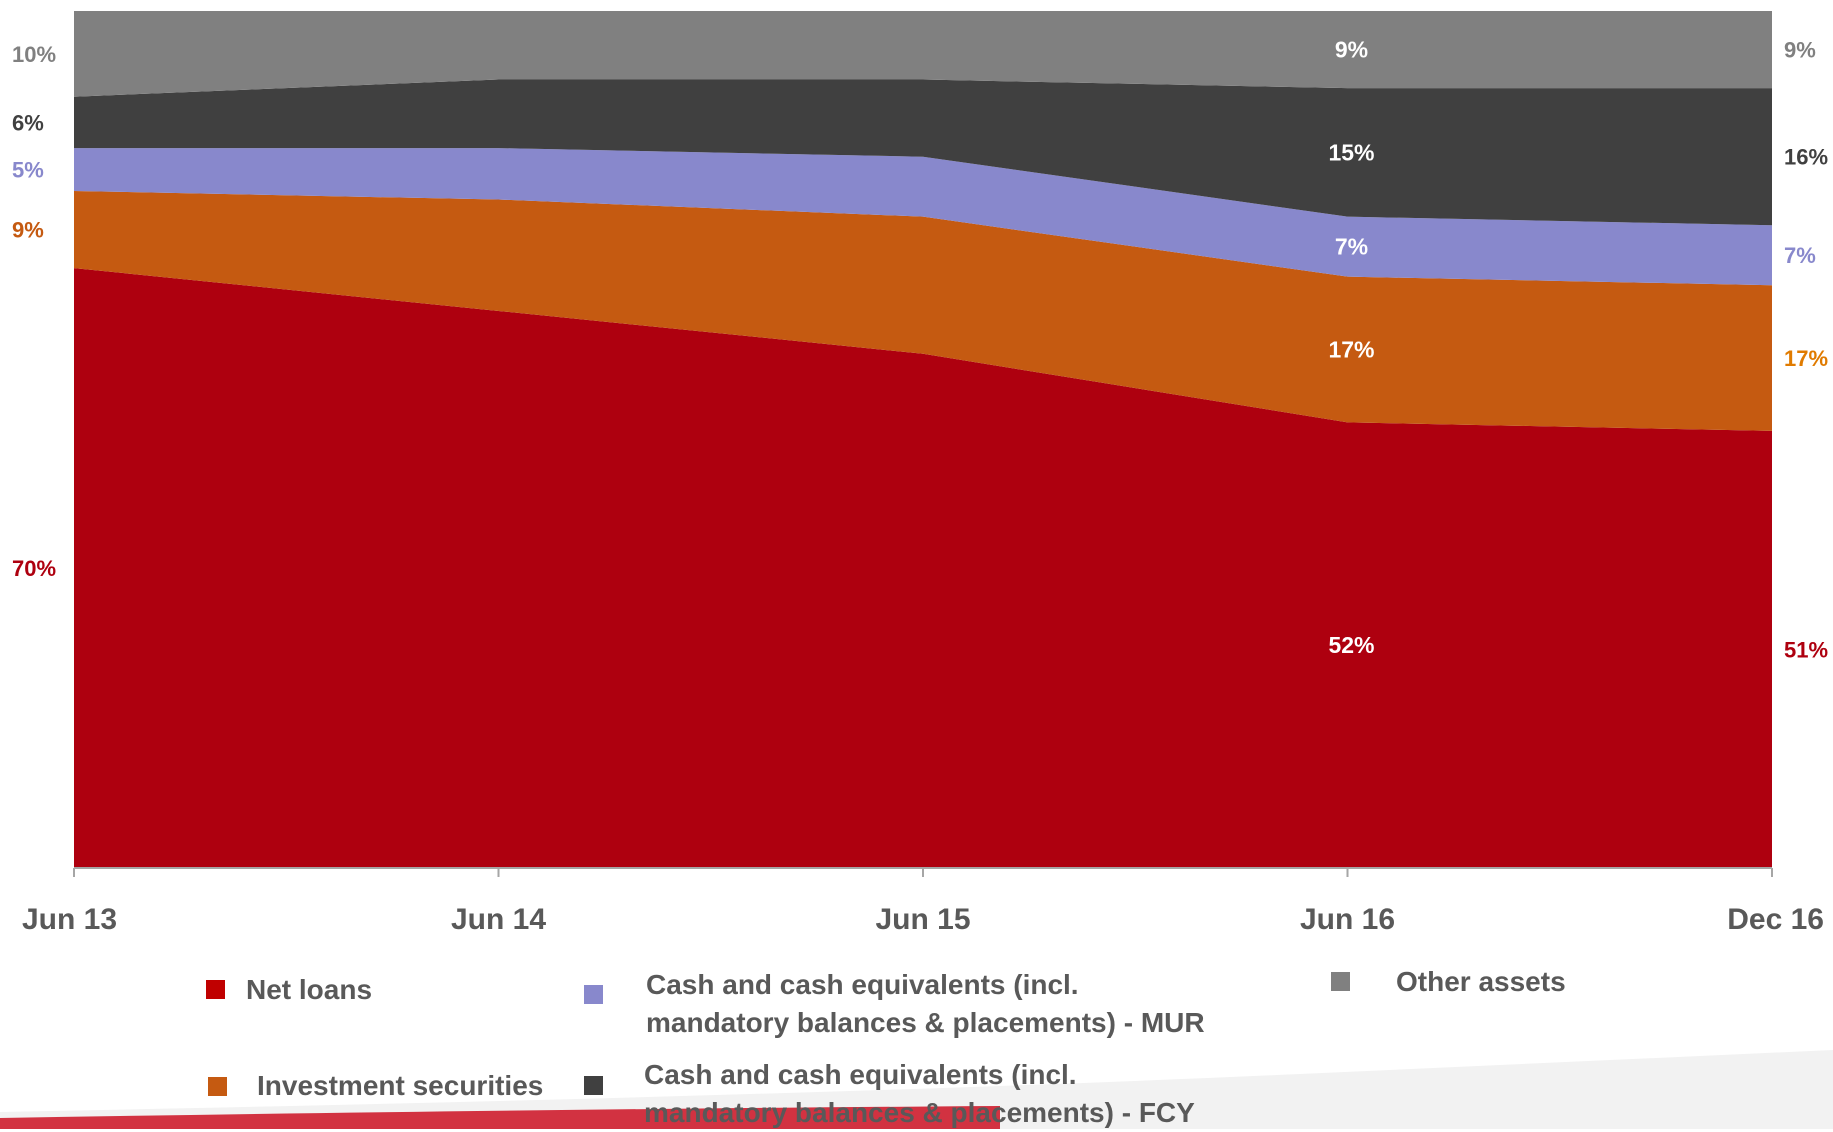 The width and height of the screenshot is (1833, 1132). Describe the element at coordinates (400, 1086) in the screenshot. I see `legend-label-investment-securities: Investment securities` at that location.